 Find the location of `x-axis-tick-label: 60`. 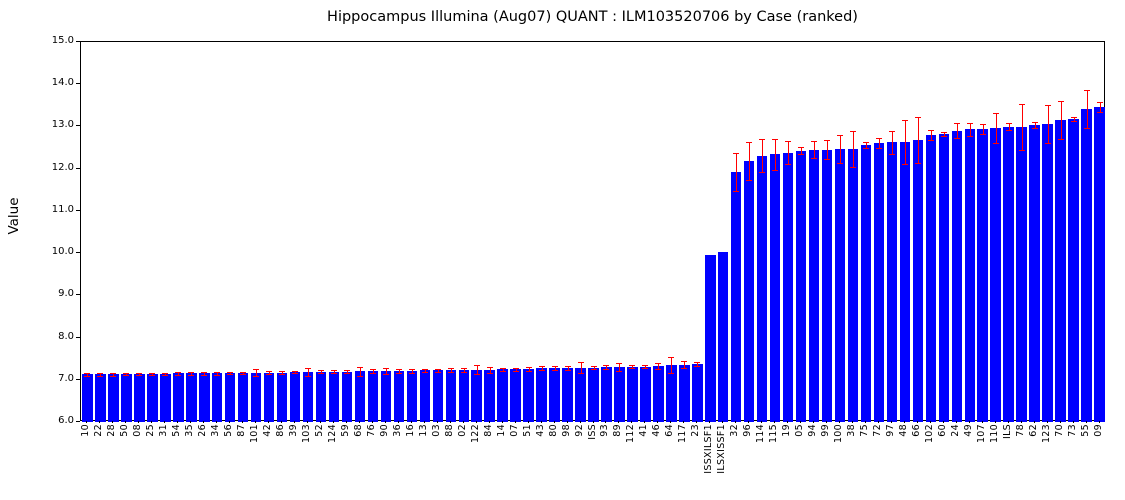

x-axis-tick-label: 60 is located at coordinates (942, 430).